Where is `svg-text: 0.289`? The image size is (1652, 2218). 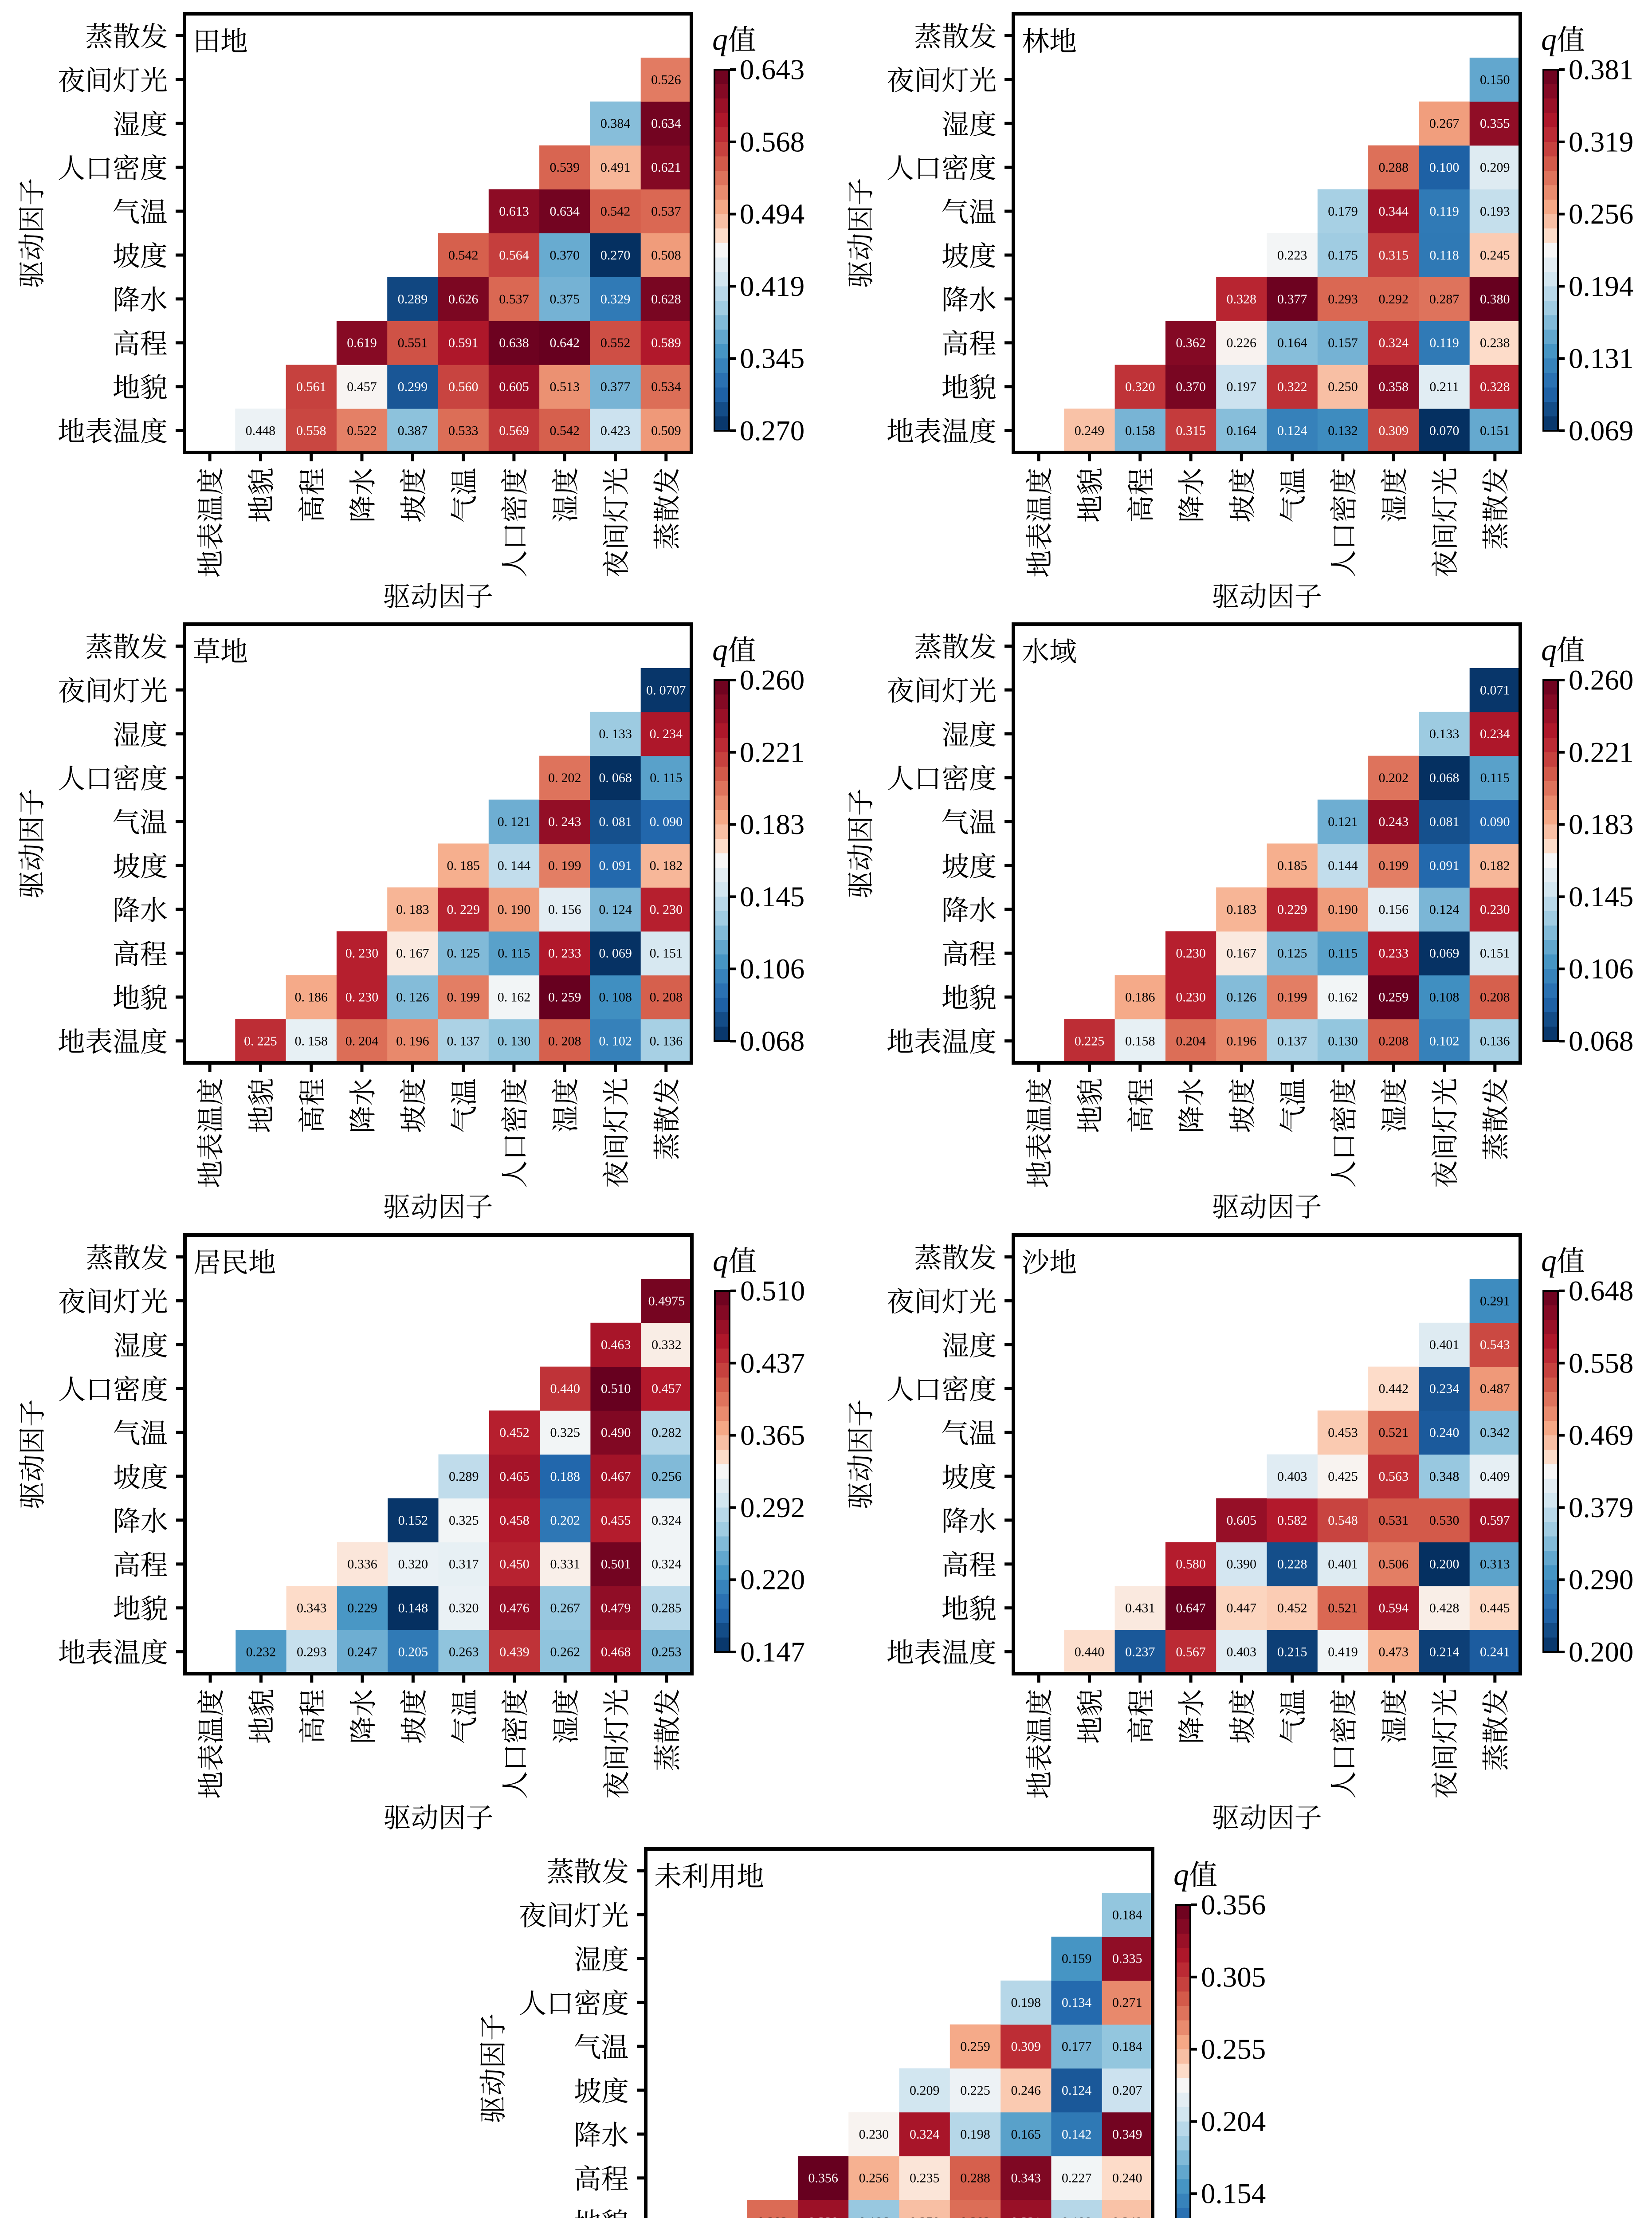 svg-text: 0.289 is located at coordinates (413, 299).